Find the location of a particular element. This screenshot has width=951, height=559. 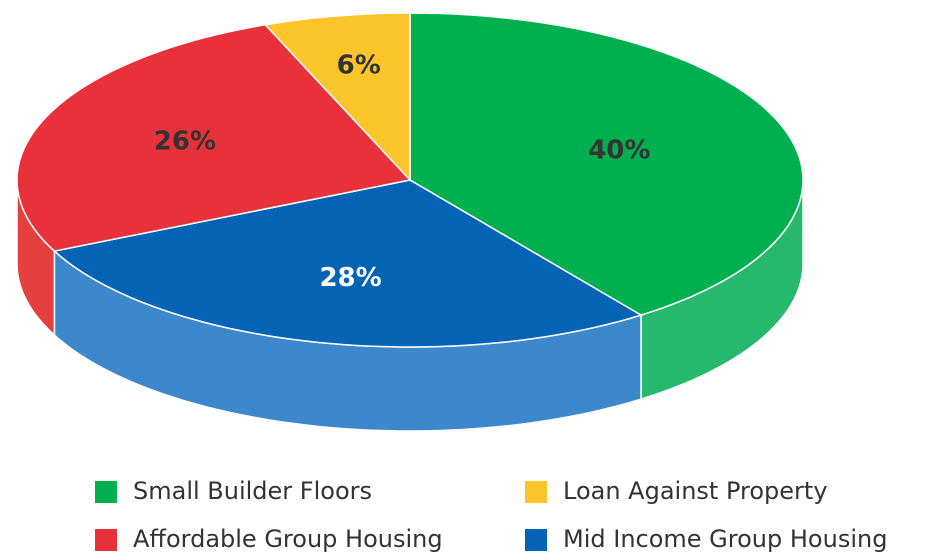

value-label: 40% is located at coordinates (619, 151).